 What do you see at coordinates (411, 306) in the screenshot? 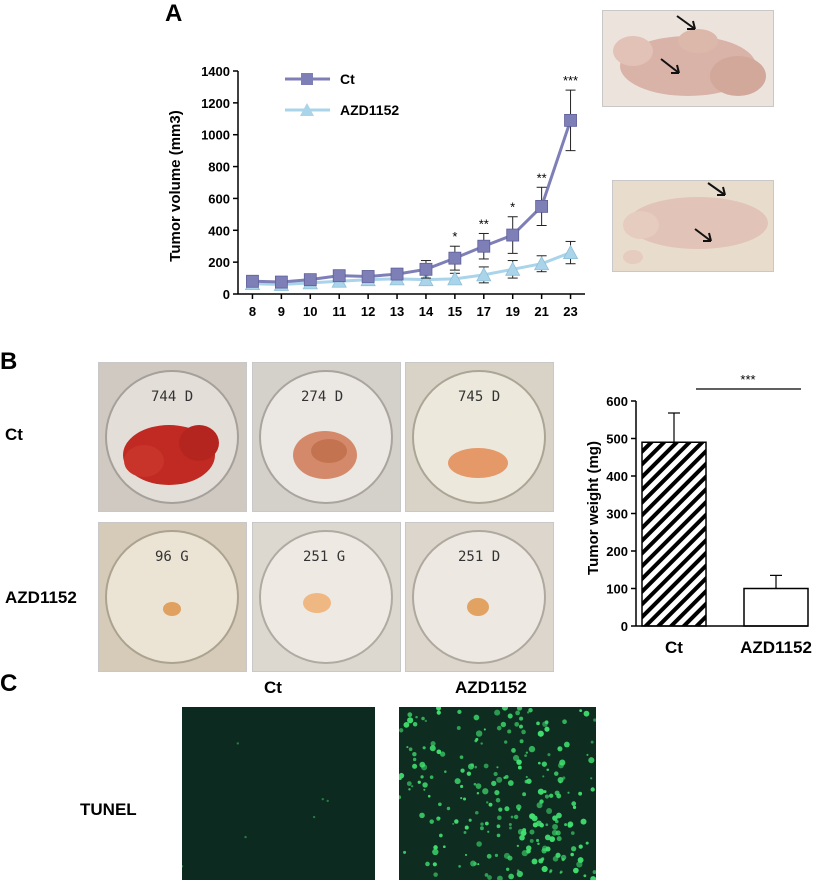
I see `x-axis: 8 9 10 11 12 13 14 15 17 19 21 23` at bounding box center [411, 306].